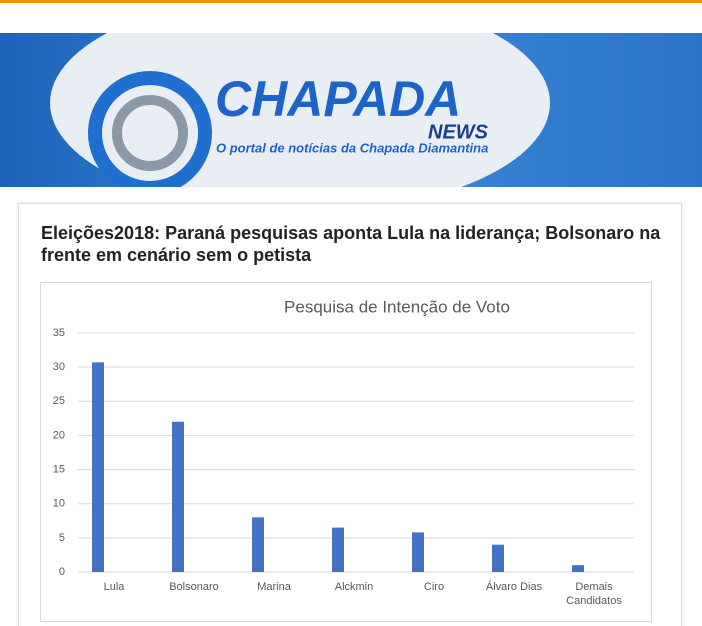 The width and height of the screenshot is (702, 626). I want to click on x-tick-label: Ciro, so click(434, 587).